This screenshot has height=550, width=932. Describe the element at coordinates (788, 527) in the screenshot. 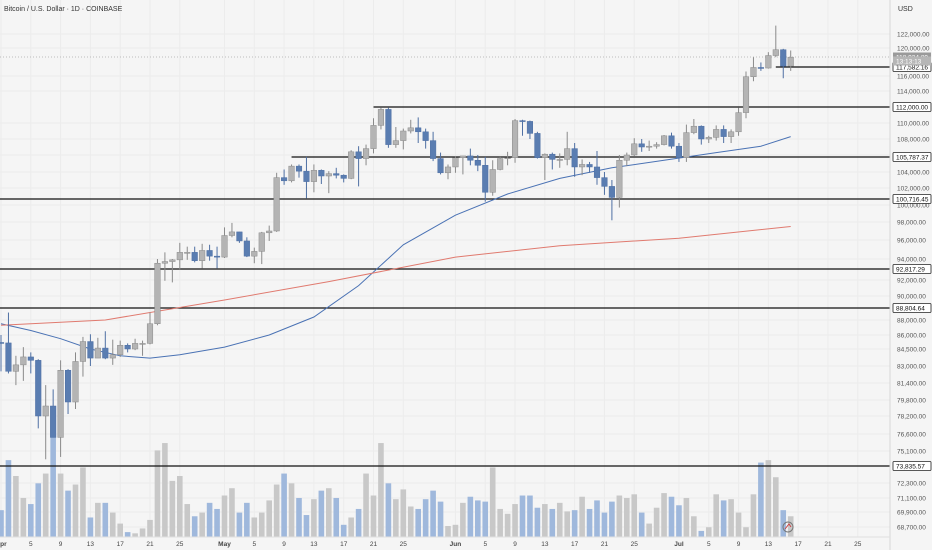

I see `replay-icon` at that location.